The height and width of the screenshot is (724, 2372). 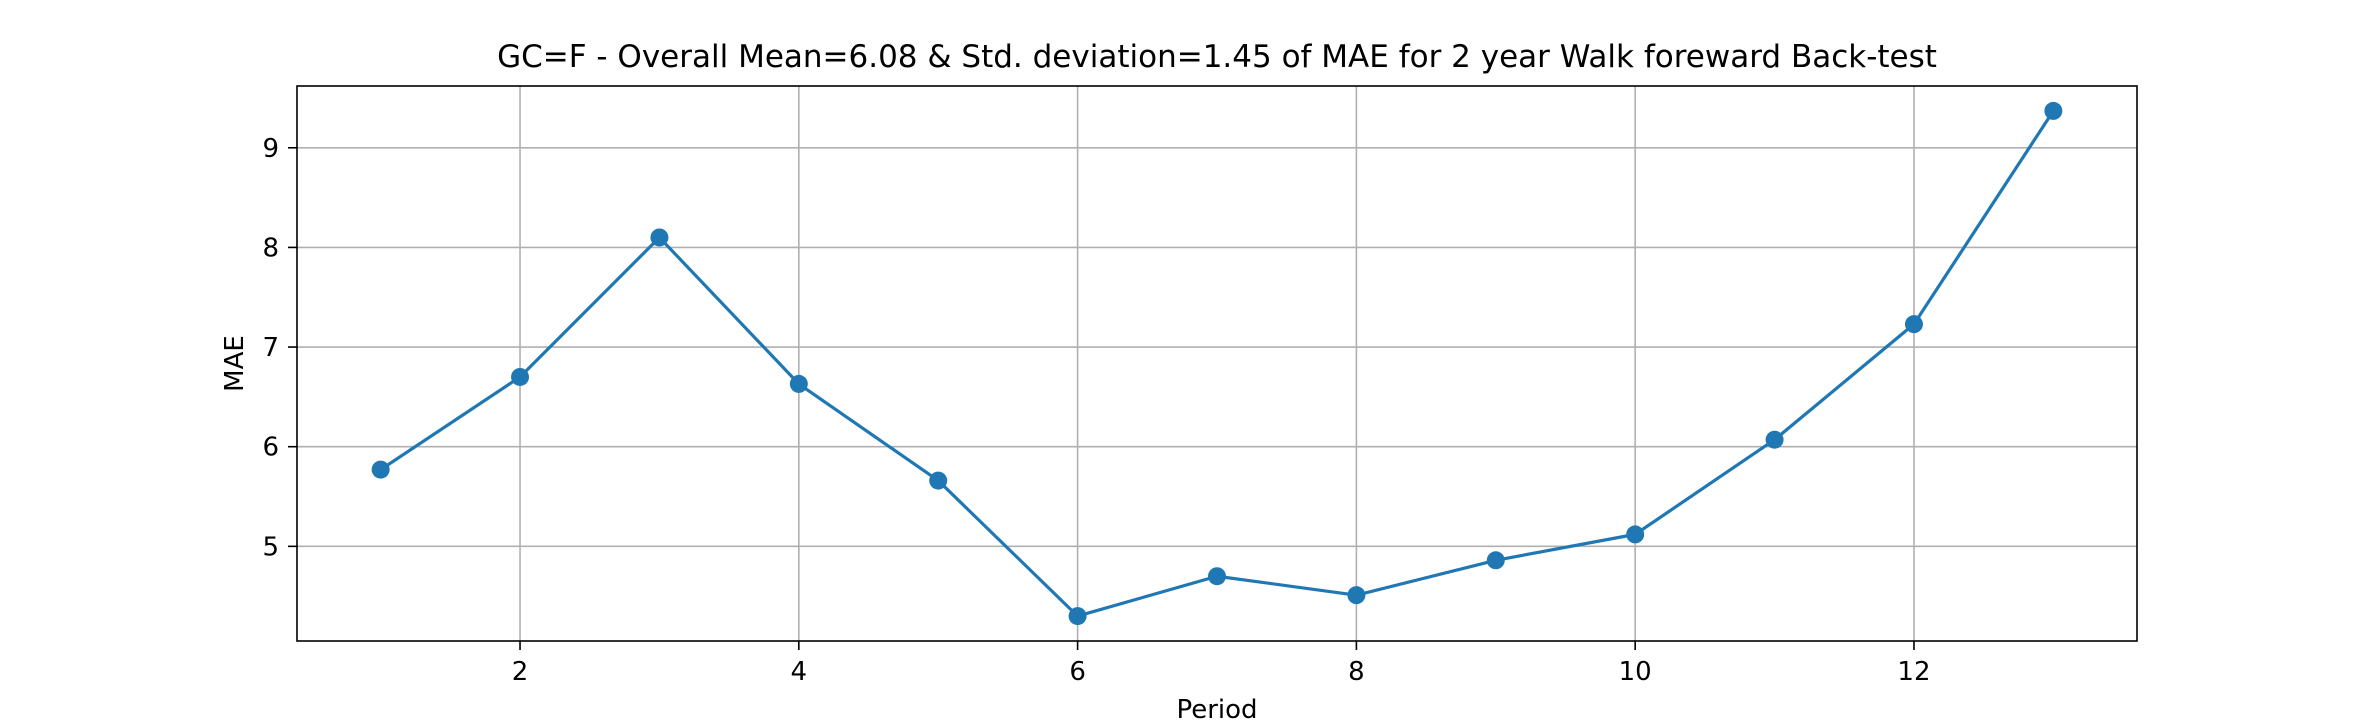 What do you see at coordinates (1356, 672) in the screenshot?
I see `x-tick-label: 8` at bounding box center [1356, 672].